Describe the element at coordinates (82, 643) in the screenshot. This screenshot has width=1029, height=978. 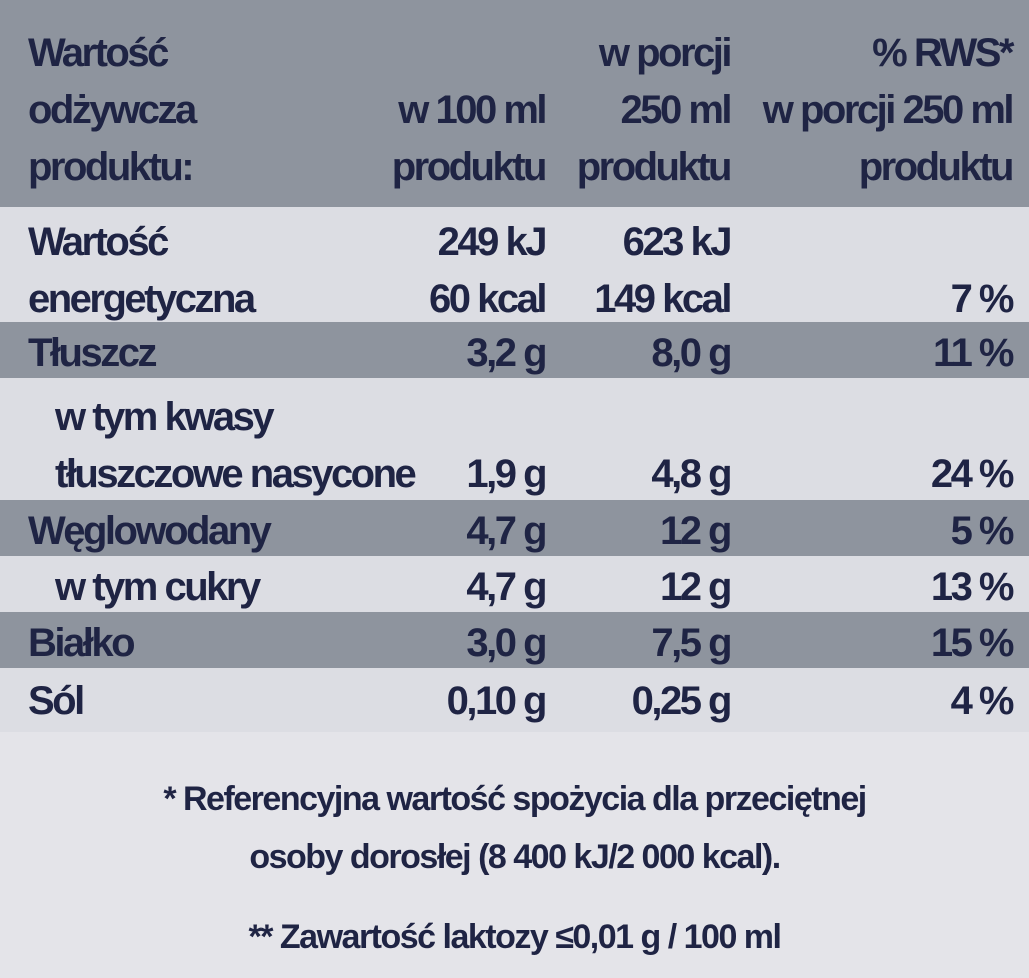
I see `protein-label: Białko` at that location.